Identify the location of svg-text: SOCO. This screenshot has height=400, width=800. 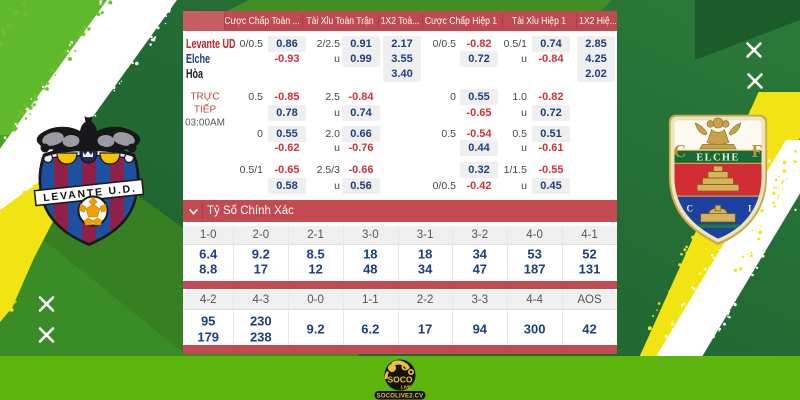
(399, 380).